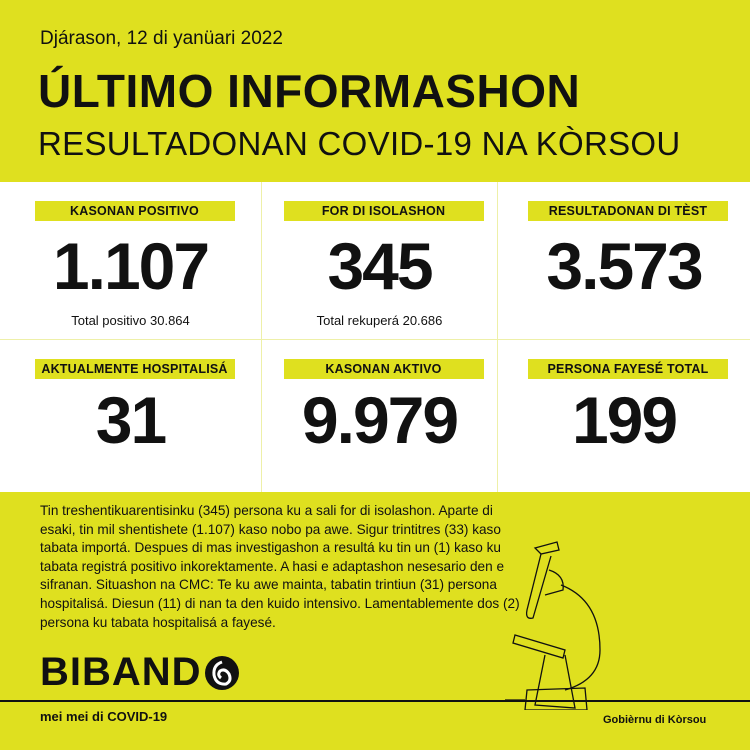 This screenshot has width=750, height=750. Describe the element at coordinates (221, 672) in the screenshot. I see `swirl-circle-icon` at that location.